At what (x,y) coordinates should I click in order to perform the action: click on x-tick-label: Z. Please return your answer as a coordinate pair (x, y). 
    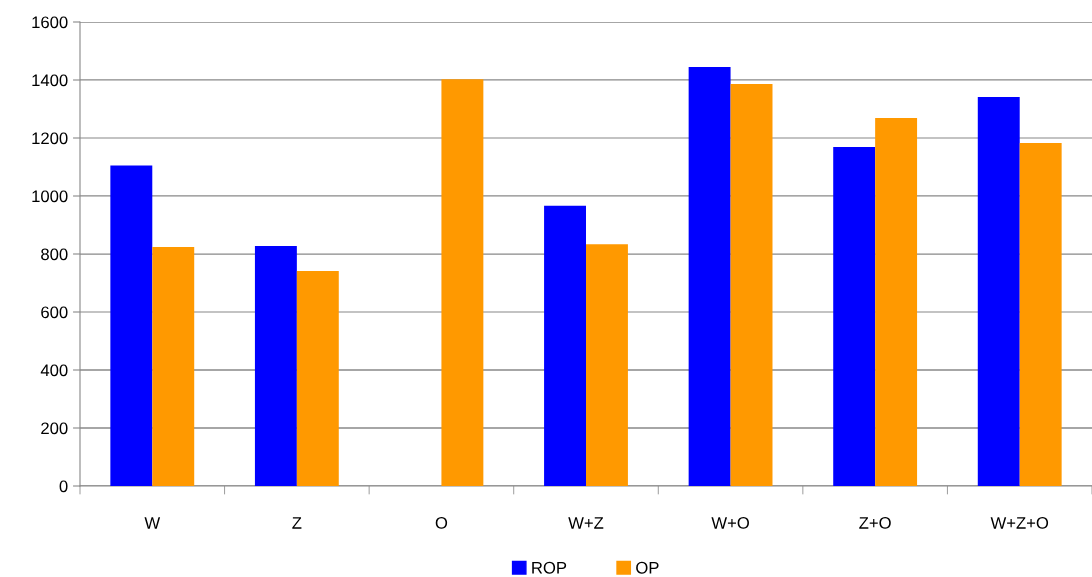
    Looking at the image, I should click on (297, 523).